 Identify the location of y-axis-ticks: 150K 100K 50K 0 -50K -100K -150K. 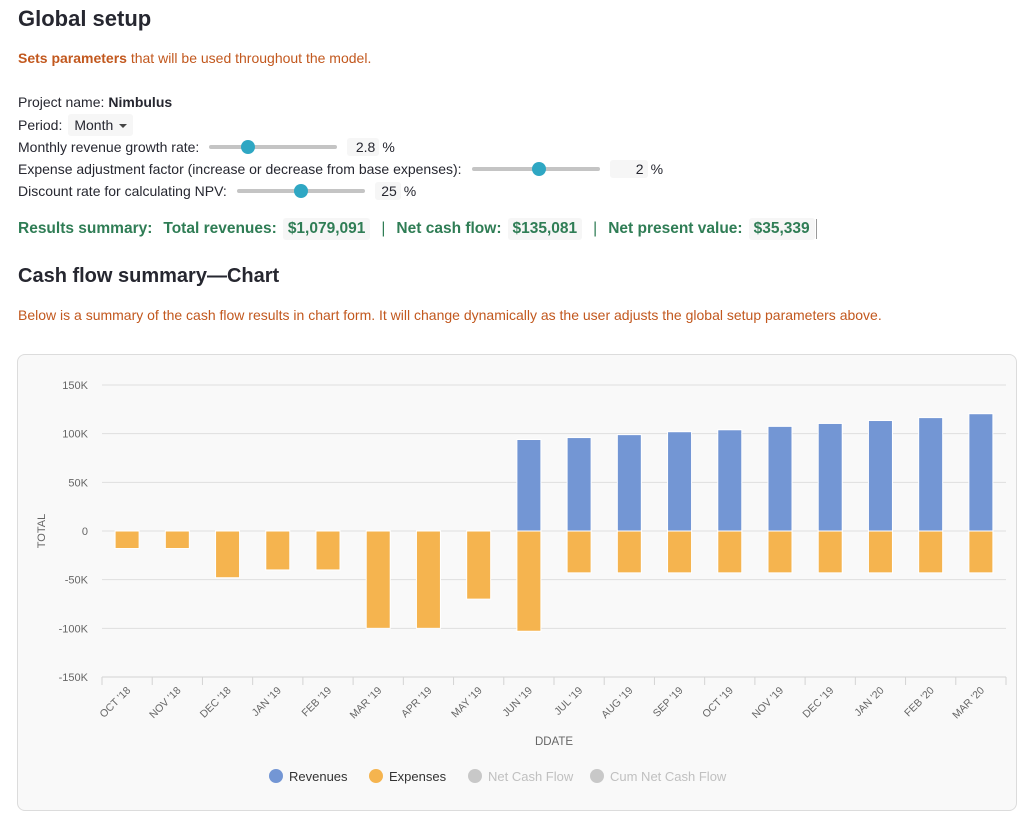
(74, 532).